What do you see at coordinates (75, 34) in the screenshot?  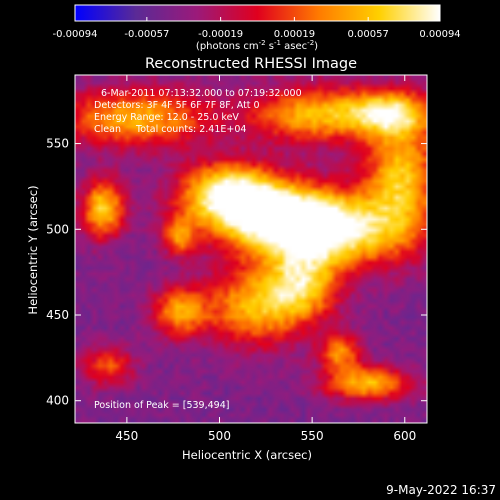 I see `colorbar-tick-label: -0.00094` at bounding box center [75, 34].